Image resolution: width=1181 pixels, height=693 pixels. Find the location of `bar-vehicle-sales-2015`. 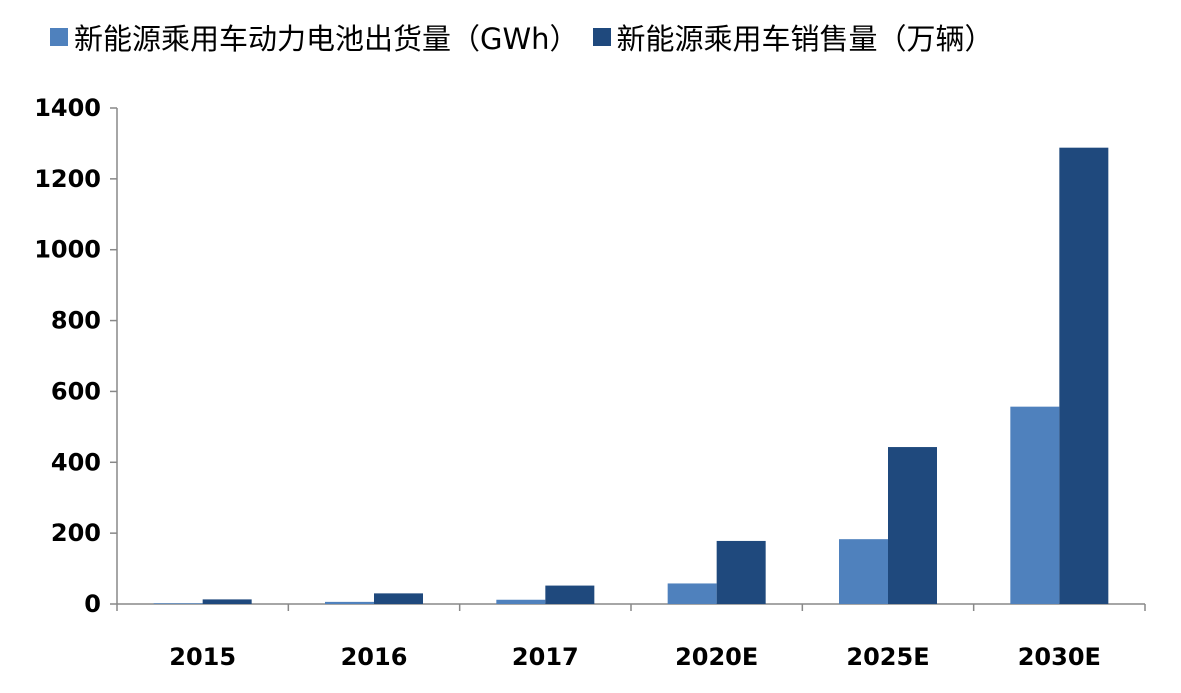

bar-vehicle-sales-2015 is located at coordinates (227, 601).